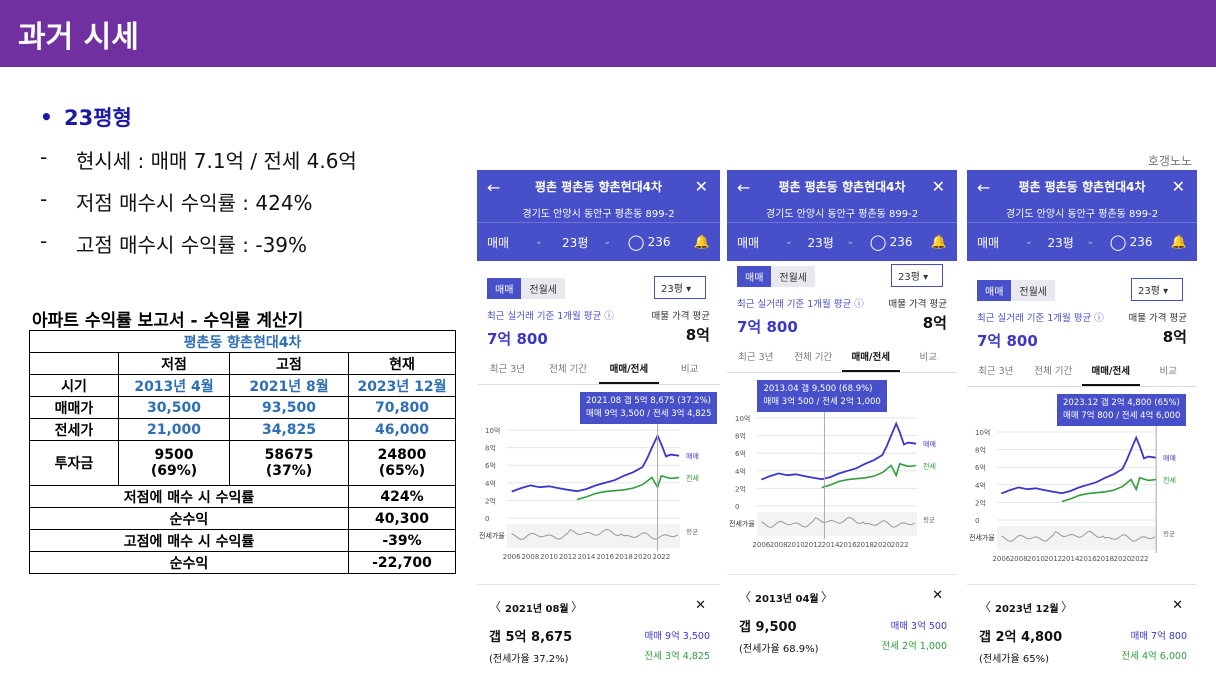 The width and height of the screenshot is (1216, 684). Describe the element at coordinates (1014, 659) in the screenshot. I see `lease-ratio: (전세가율 65%)` at that location.